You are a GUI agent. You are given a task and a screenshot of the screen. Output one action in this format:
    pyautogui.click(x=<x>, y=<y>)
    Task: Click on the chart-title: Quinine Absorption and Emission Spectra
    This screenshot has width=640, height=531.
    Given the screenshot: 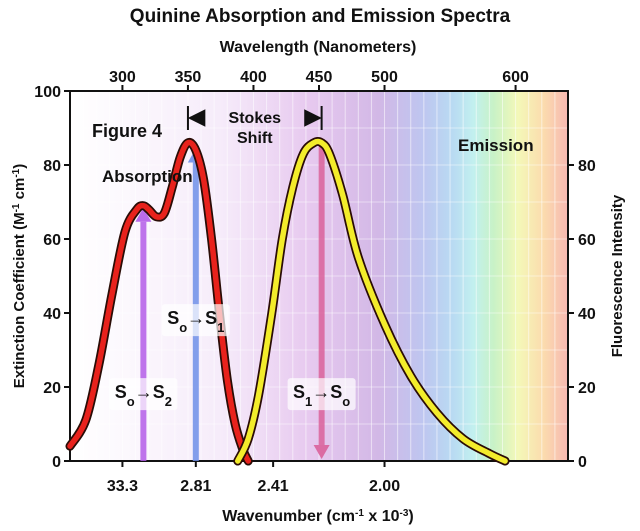 What is the action you would take?
    pyautogui.click(x=320, y=16)
    